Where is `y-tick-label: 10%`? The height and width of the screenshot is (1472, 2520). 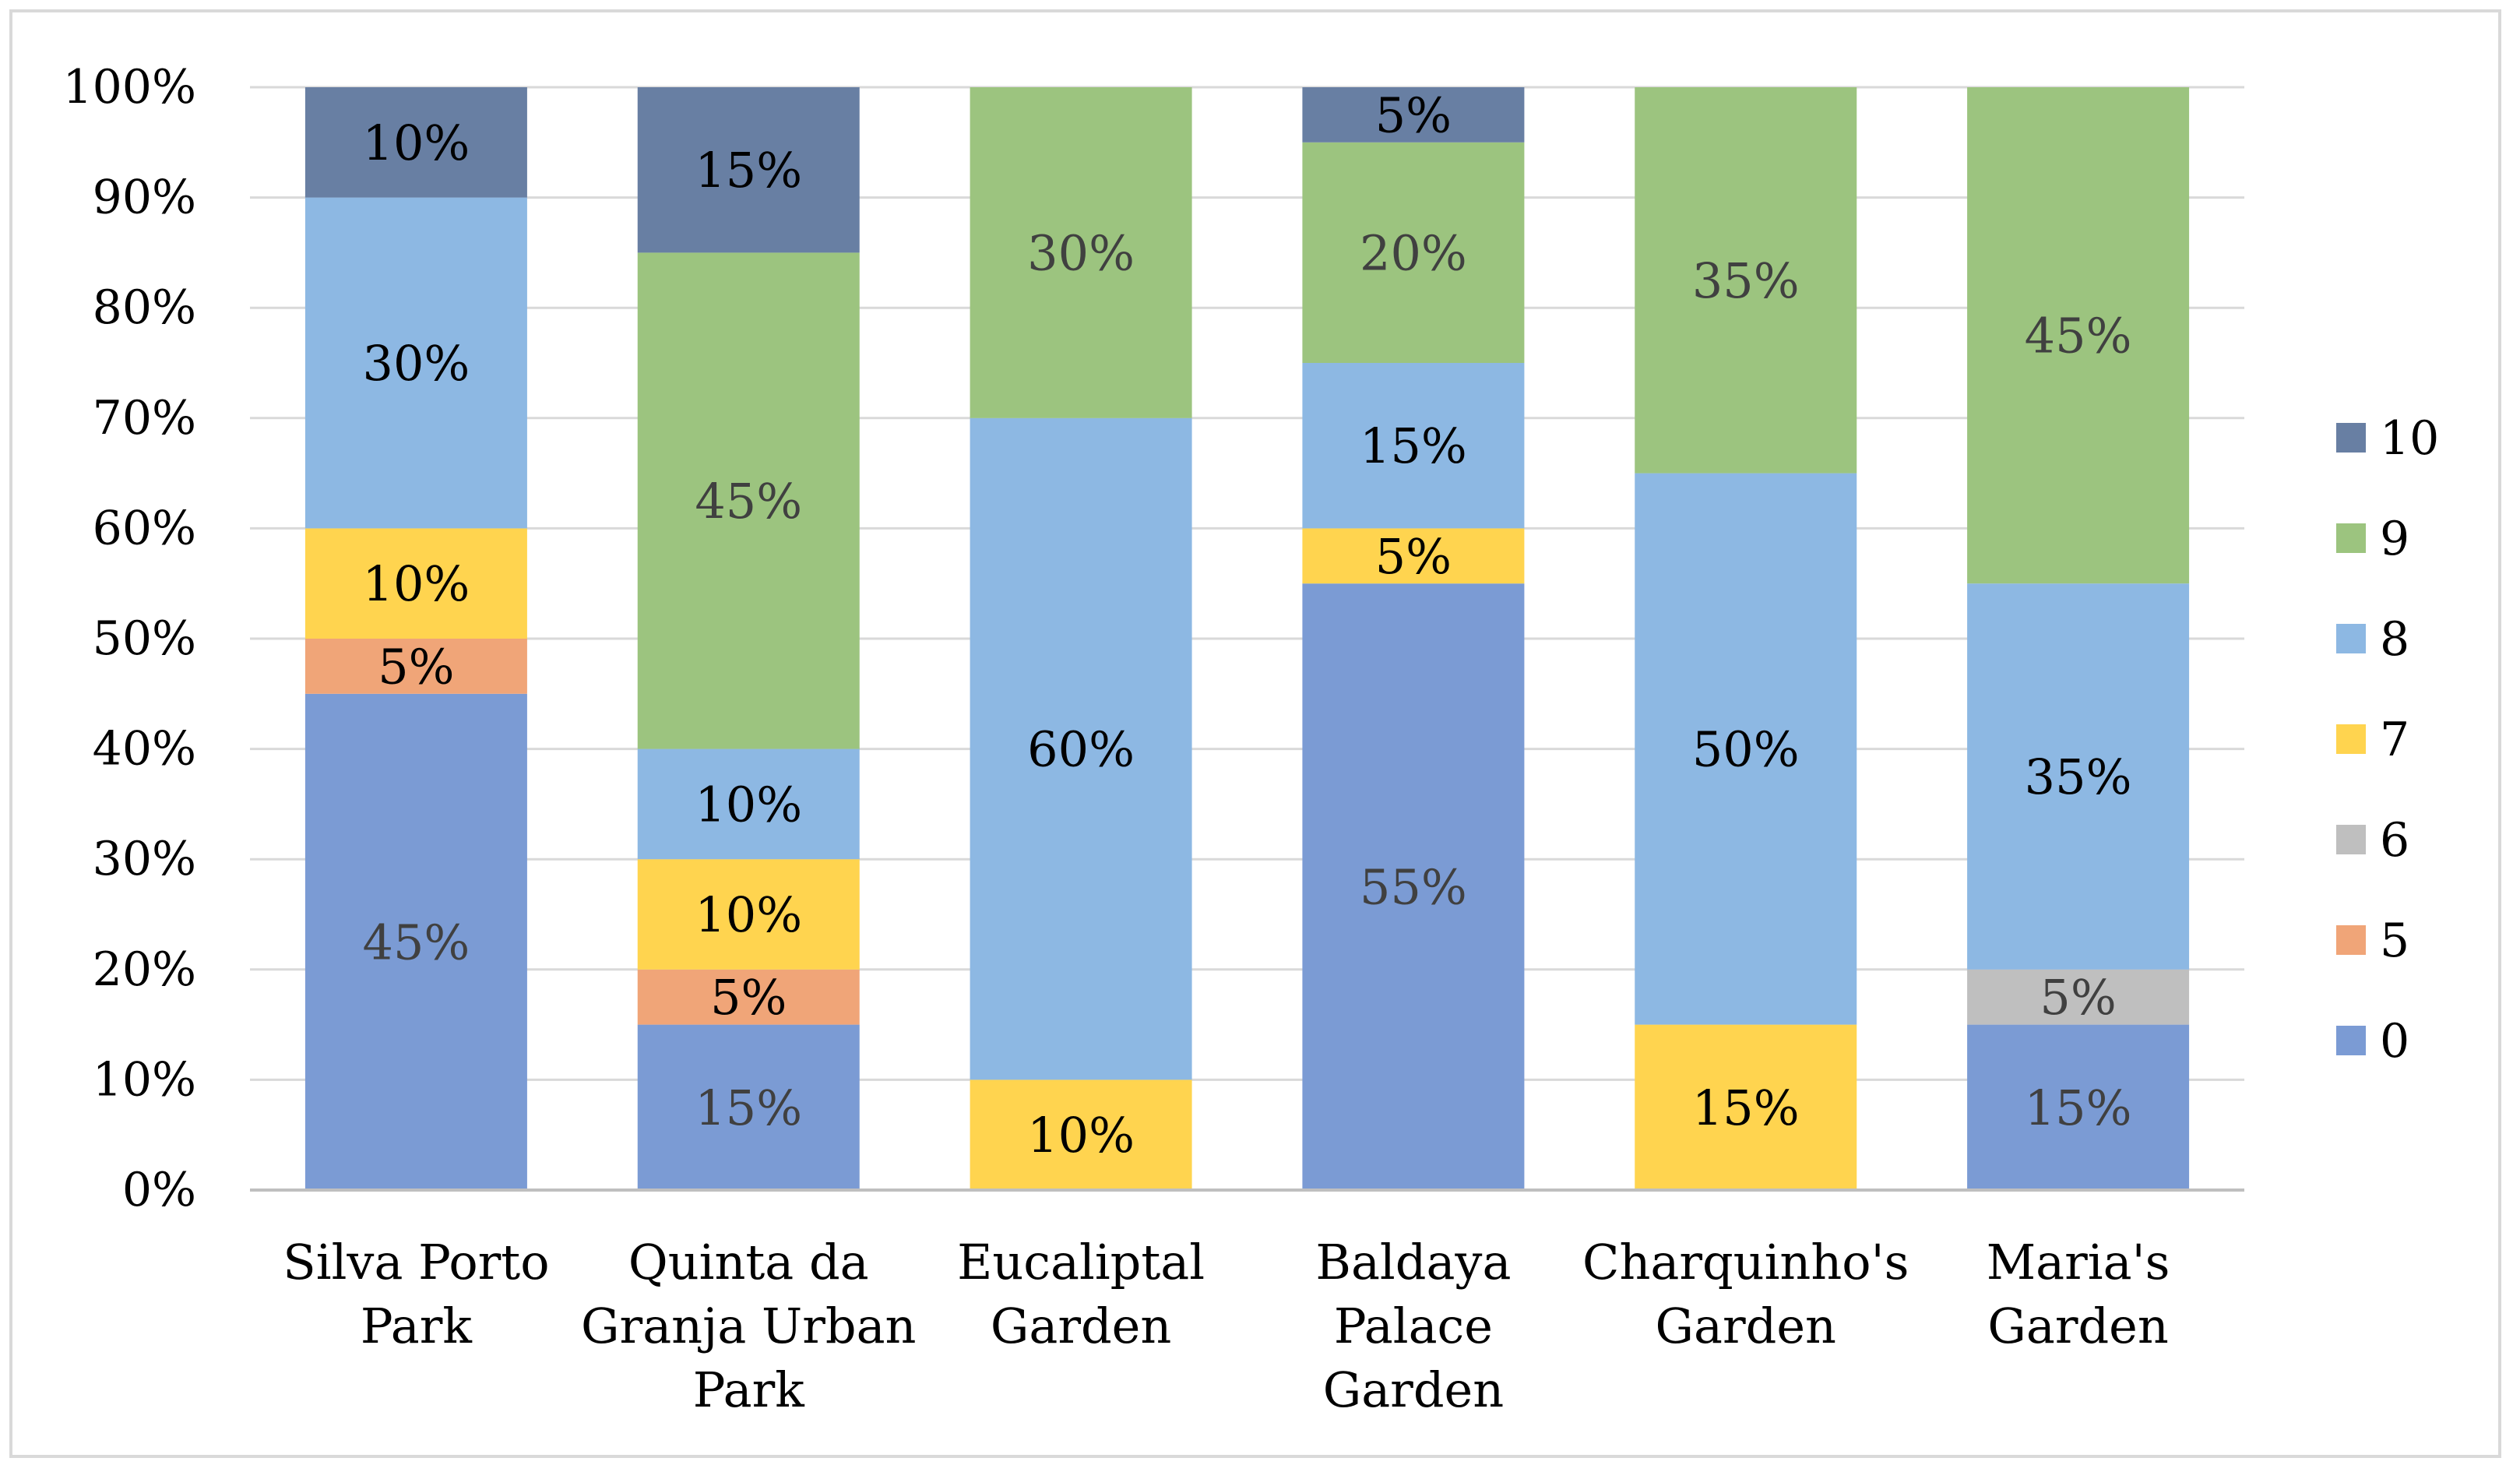
y-tick-label: 10% is located at coordinates (144, 1079).